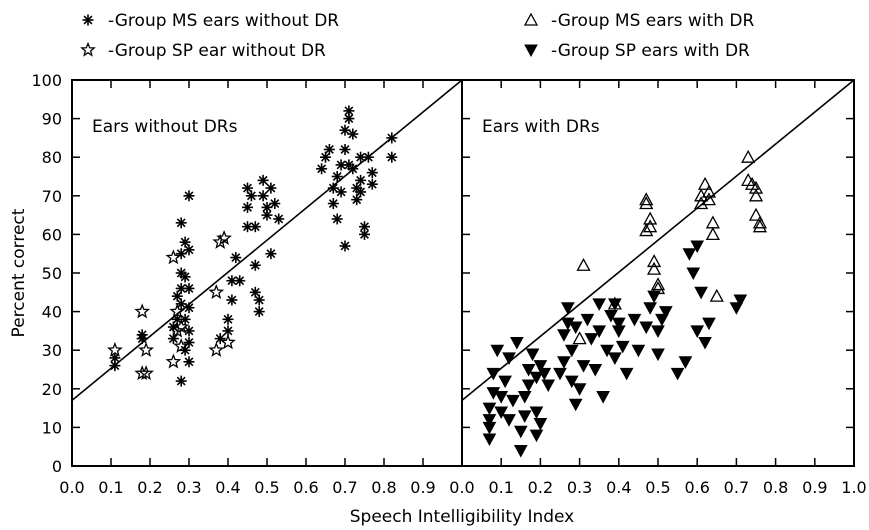 The height and width of the screenshot is (530, 869). Describe the element at coordinates (266, 487) in the screenshot. I see `x-tick-label: 0.5` at that location.